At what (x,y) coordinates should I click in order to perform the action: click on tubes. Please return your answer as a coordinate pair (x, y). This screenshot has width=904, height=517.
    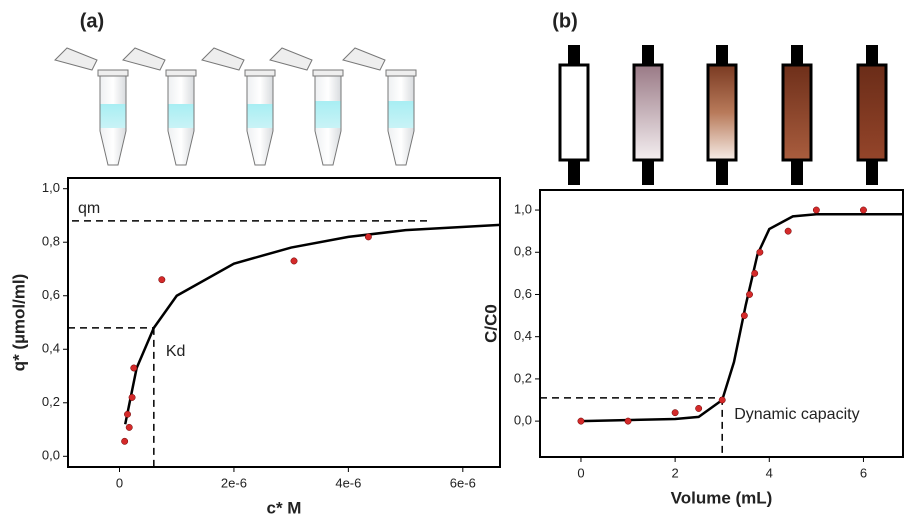
    Looking at the image, I should click on (235, 106).